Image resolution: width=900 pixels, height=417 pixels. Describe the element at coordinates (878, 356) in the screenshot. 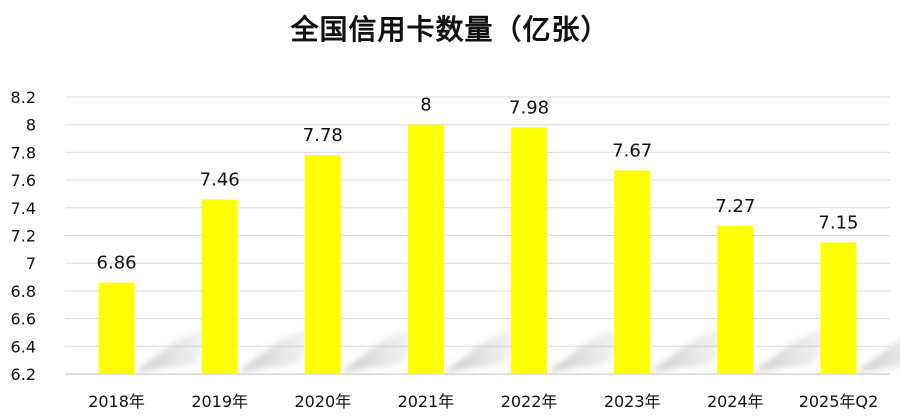

I see `bar-shadow` at that location.